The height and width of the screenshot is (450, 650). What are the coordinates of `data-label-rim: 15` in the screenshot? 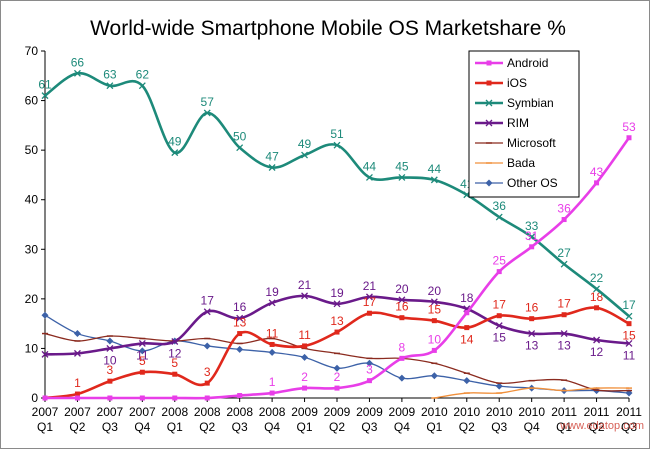 It's located at (500, 338).